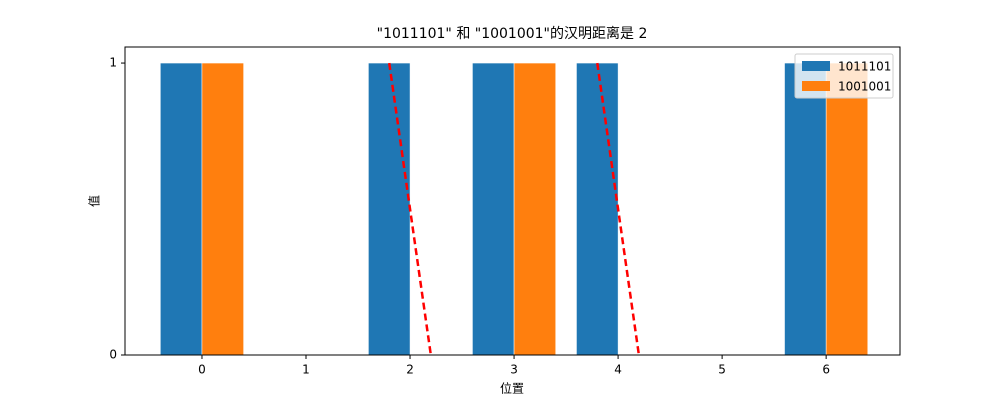 This screenshot has width=1000, height=404. Describe the element at coordinates (826, 370) in the screenshot. I see `x-tick-label: 6` at that location.